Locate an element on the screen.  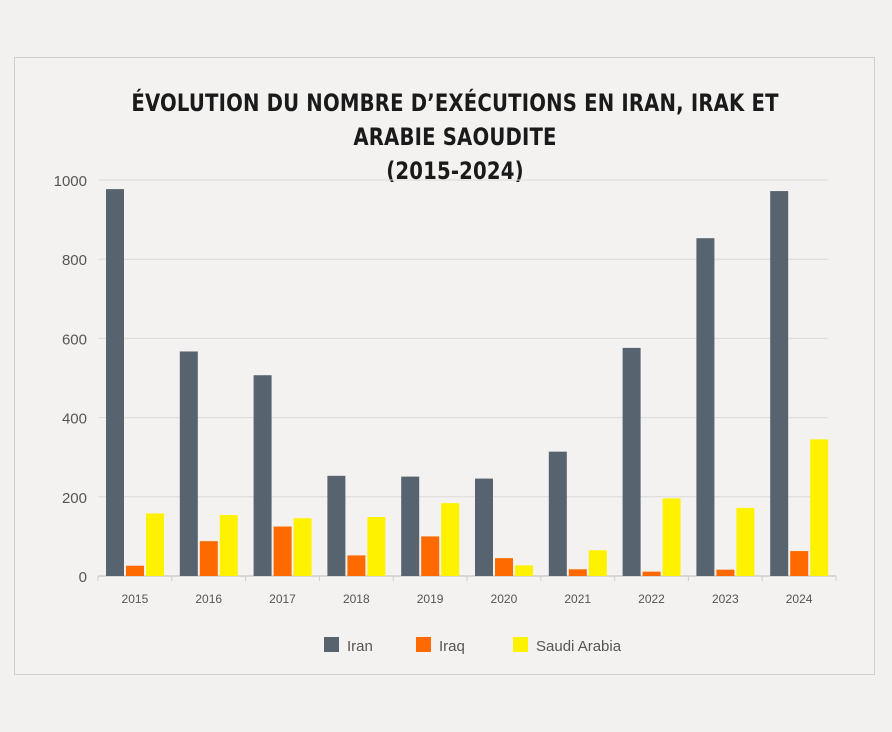
x-tick-label: 2024 is located at coordinates (799, 599).